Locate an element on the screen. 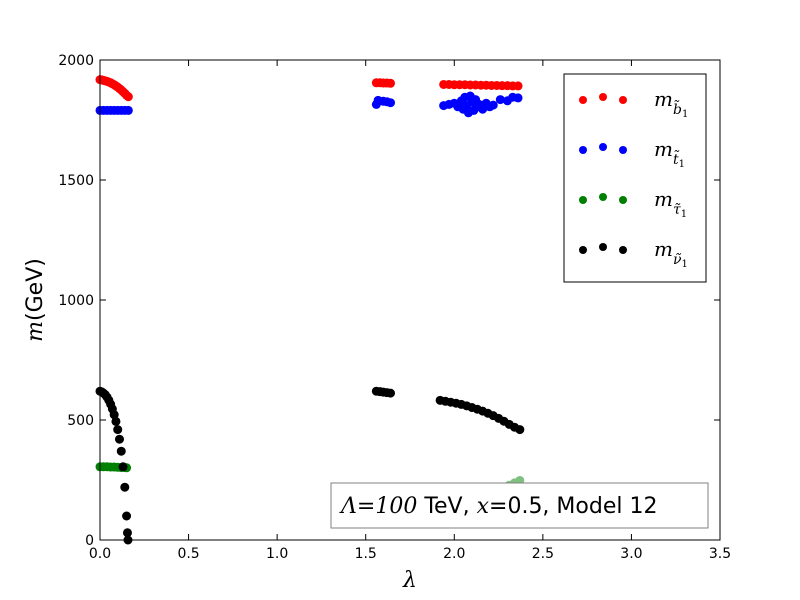 This screenshot has height=600, width=800. legend: mb̃1 mt̃1 mτ̃1 mν̃1 is located at coordinates (635, 178).